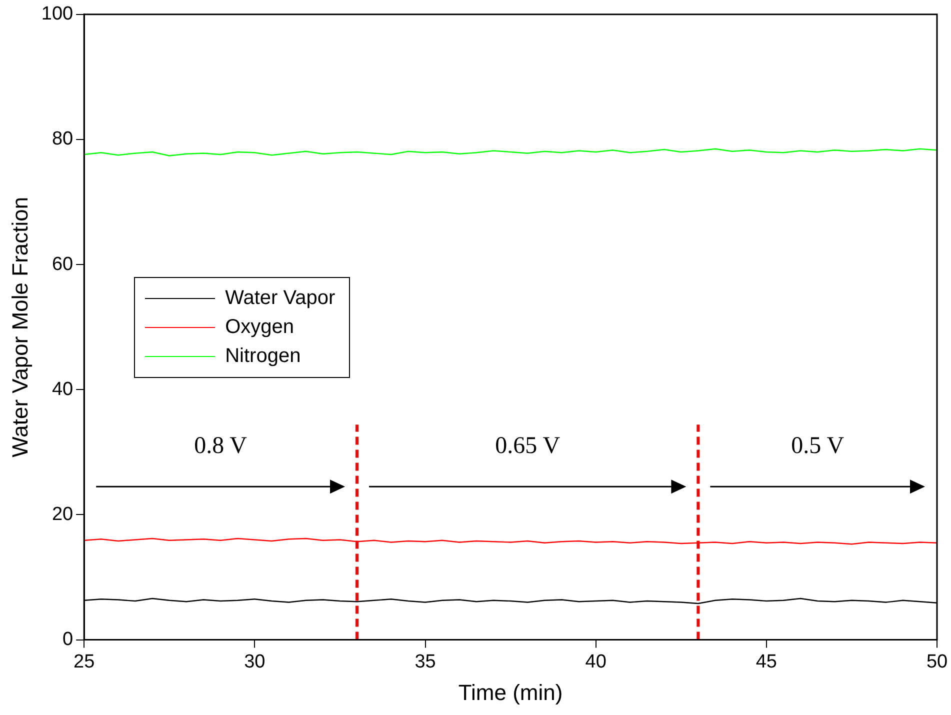 The height and width of the screenshot is (715, 951). I want to click on y-tick-label: 100, so click(57, 14).